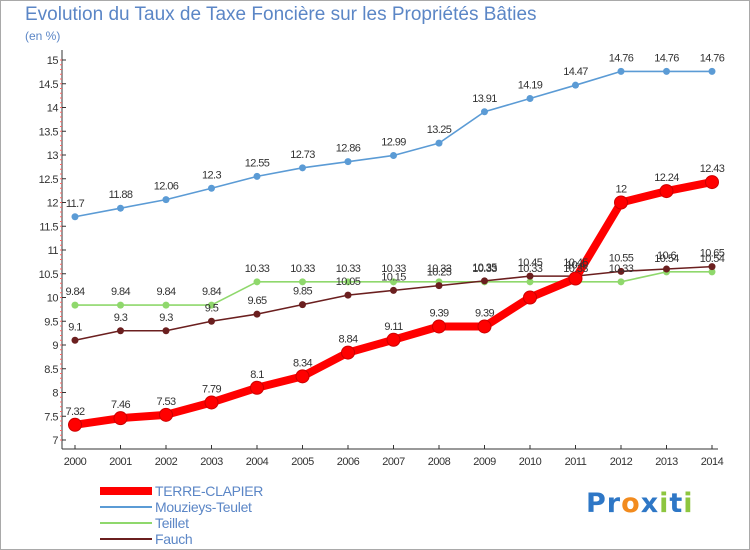  I want to click on data-label: 7.46, so click(120, 405).